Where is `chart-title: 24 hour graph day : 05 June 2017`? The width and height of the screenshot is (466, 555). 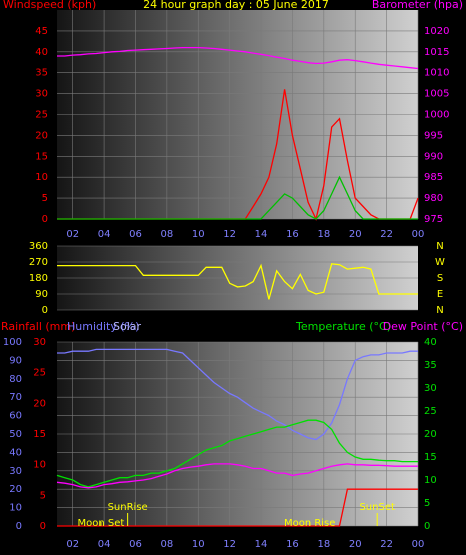 chart-title: 24 hour graph day : 05 June 2017 is located at coordinates (236, 5).